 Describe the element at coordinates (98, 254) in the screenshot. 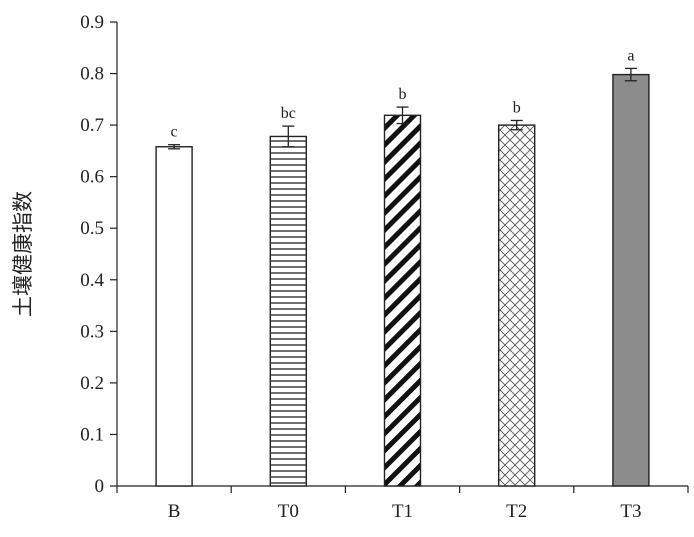

I see `y-ticks: 0 0.1 0.2 0.3 0.4 0.5 0.6 0.7 0.8 0.9` at that location.